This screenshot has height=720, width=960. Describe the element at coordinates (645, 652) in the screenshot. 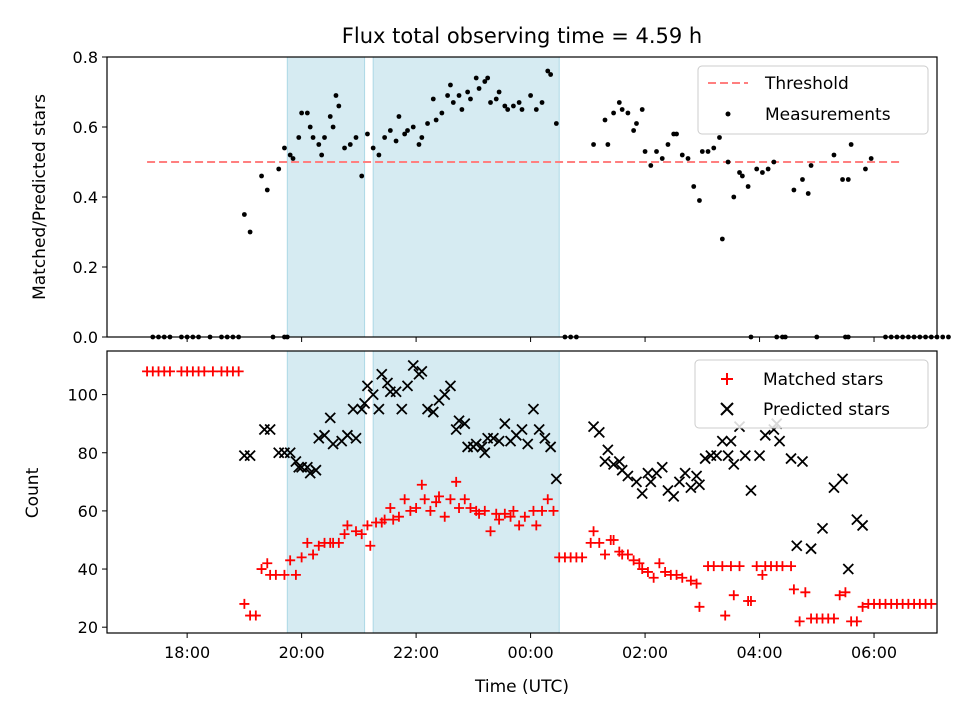

I see `x-tick-label: 02:00` at that location.